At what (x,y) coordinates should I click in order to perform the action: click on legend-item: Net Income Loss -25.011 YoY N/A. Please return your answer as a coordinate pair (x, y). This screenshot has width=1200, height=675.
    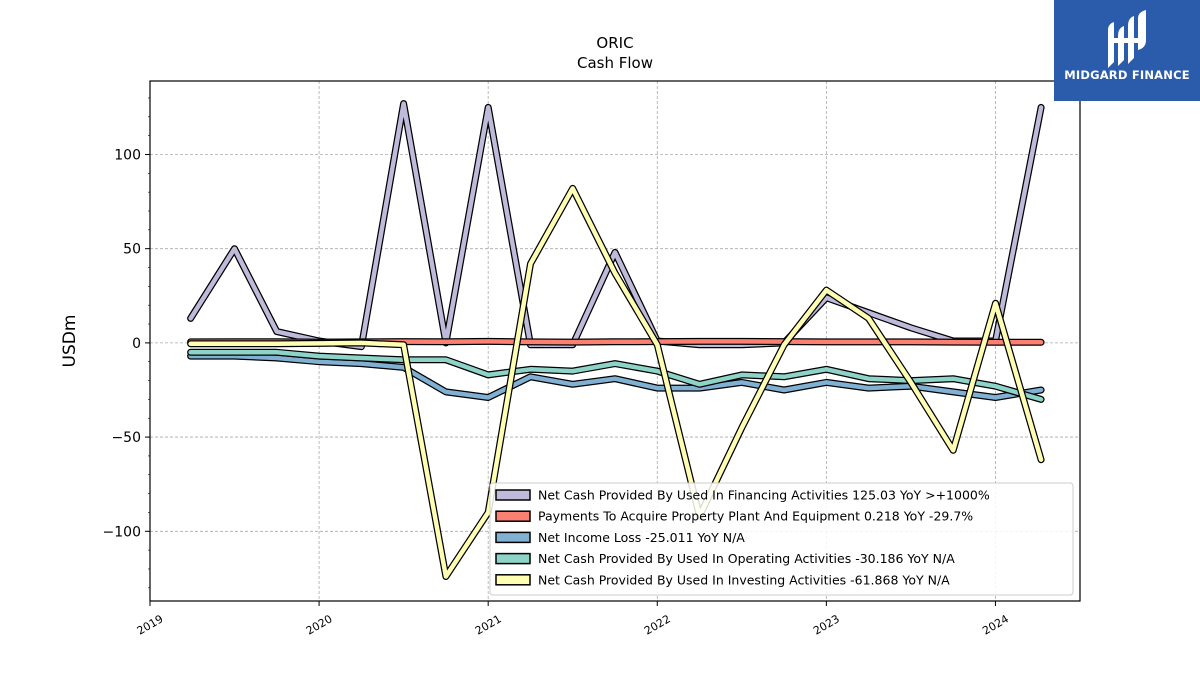
    Looking at the image, I should click on (620, 537).